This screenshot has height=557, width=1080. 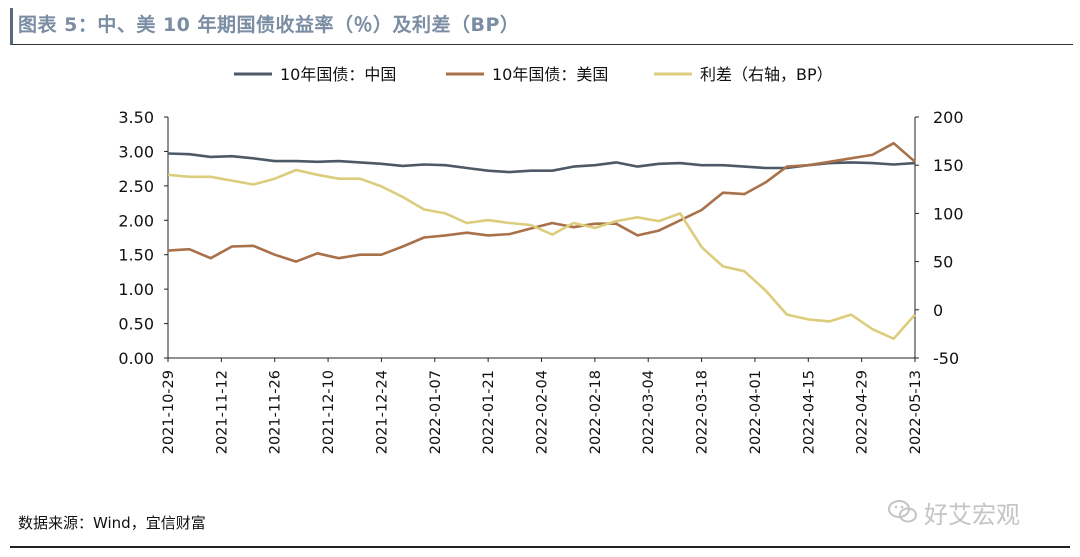 I want to click on left-tick-label: 3.50, so click(x=136, y=117).